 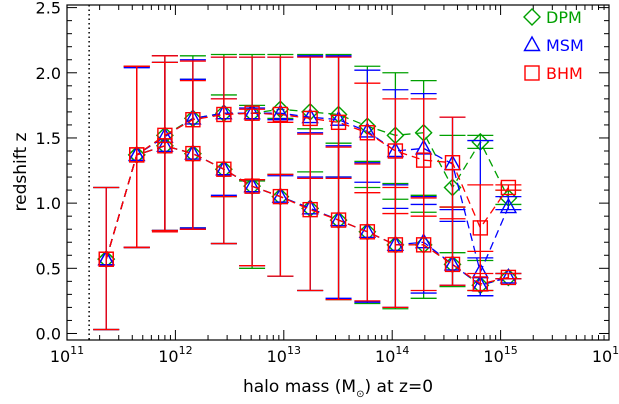 What do you see at coordinates (564, 17) in the screenshot?
I see `legend-label-dpm: DPM` at bounding box center [564, 17].